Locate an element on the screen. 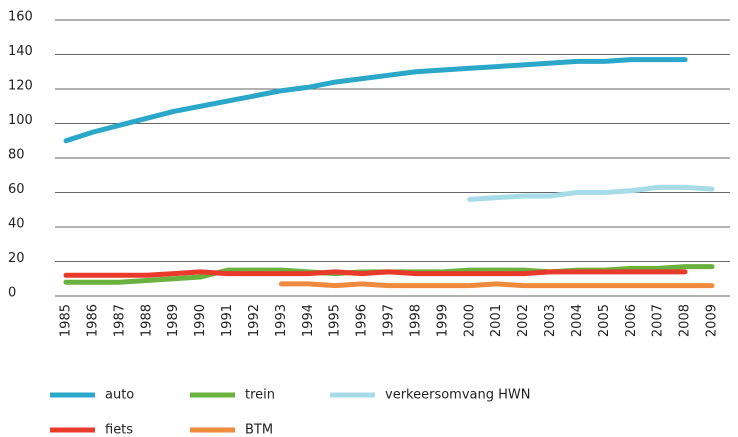 The width and height of the screenshot is (738, 437). x-tick-label: 2002 is located at coordinates (523, 320).